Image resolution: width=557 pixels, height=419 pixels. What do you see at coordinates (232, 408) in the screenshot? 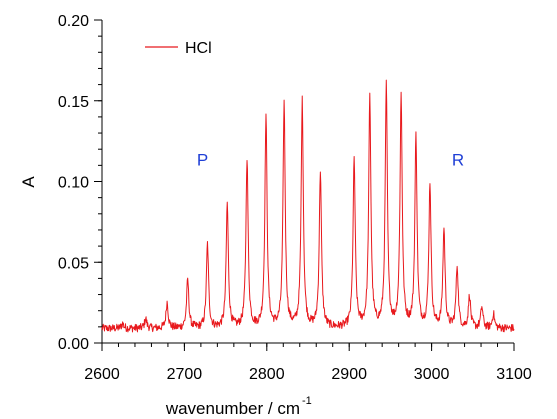
I see `x-axis-label: wavenumber / cm` at bounding box center [232, 408].